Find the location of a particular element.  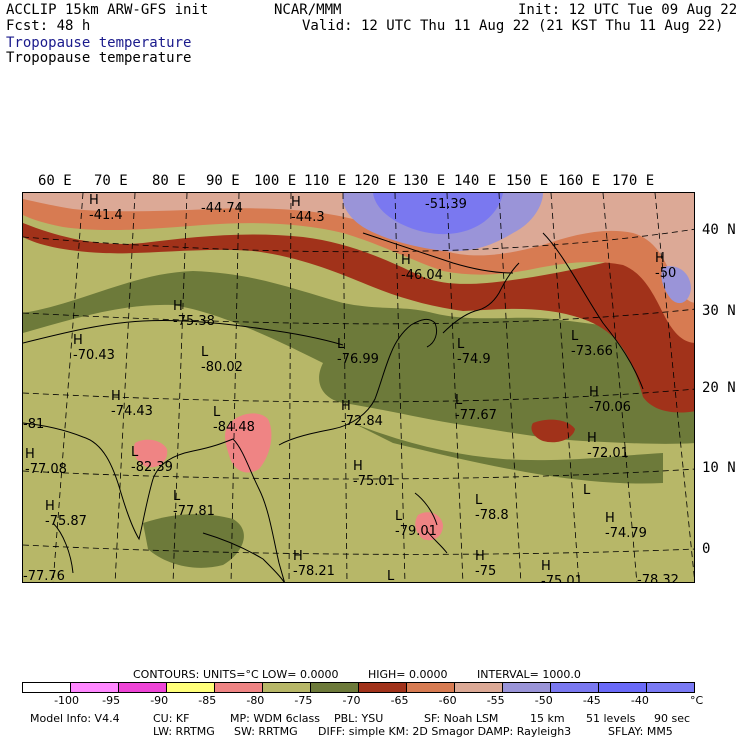

lon-label: 160 E is located at coordinates (579, 181).